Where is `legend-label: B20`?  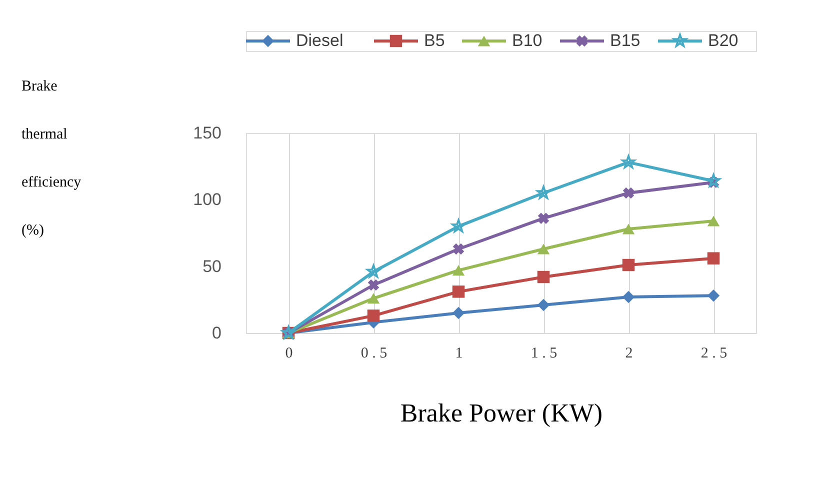 legend-label: B20 is located at coordinates (723, 40).